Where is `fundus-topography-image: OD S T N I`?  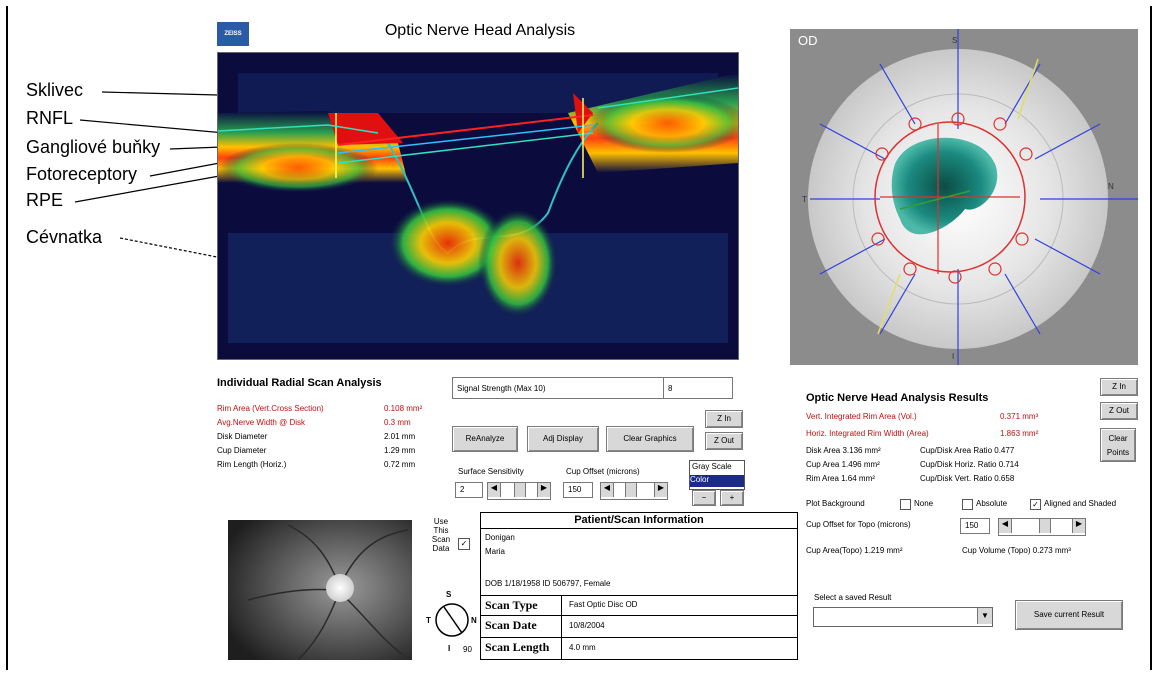 fundus-topography-image: OD S T N I is located at coordinates (964, 197).